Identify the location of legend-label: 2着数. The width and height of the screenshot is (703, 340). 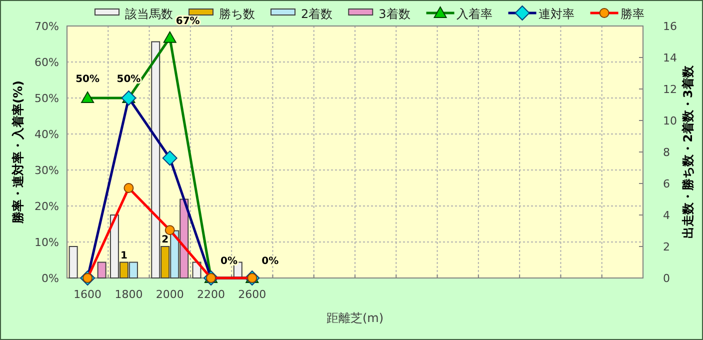
(317, 14).